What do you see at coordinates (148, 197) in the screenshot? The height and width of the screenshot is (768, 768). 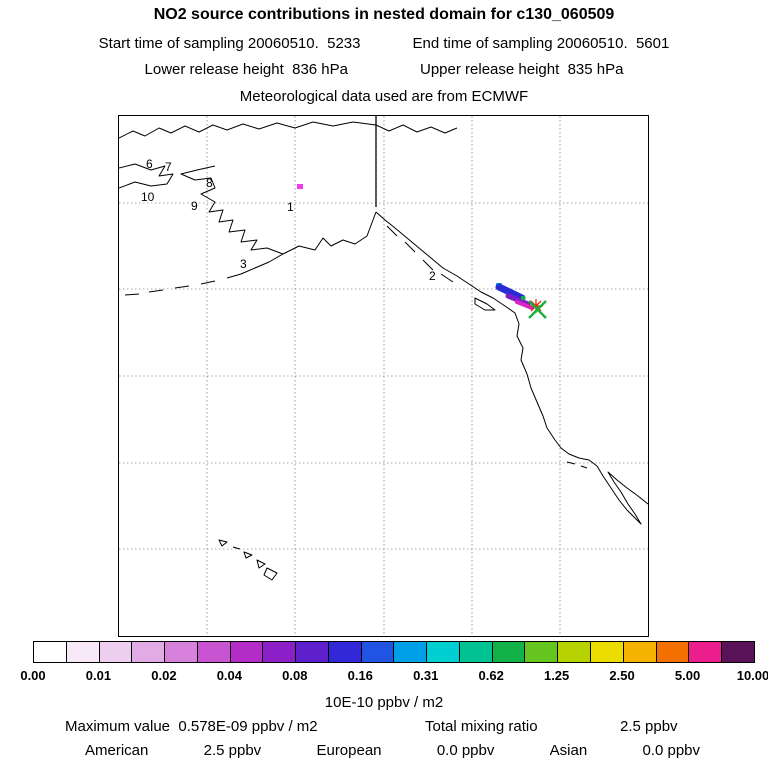 I see `contour-label: 10` at bounding box center [148, 197].